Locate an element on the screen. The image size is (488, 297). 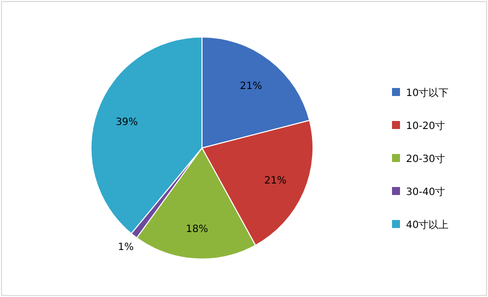
legend-label: 40寸以上 is located at coordinates (427, 225).